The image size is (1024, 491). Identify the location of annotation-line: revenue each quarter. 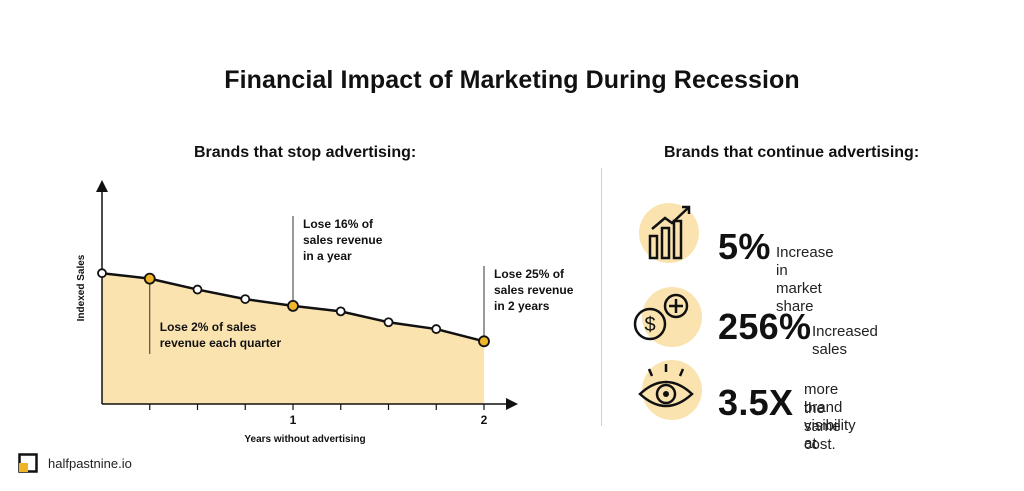
(221, 343).